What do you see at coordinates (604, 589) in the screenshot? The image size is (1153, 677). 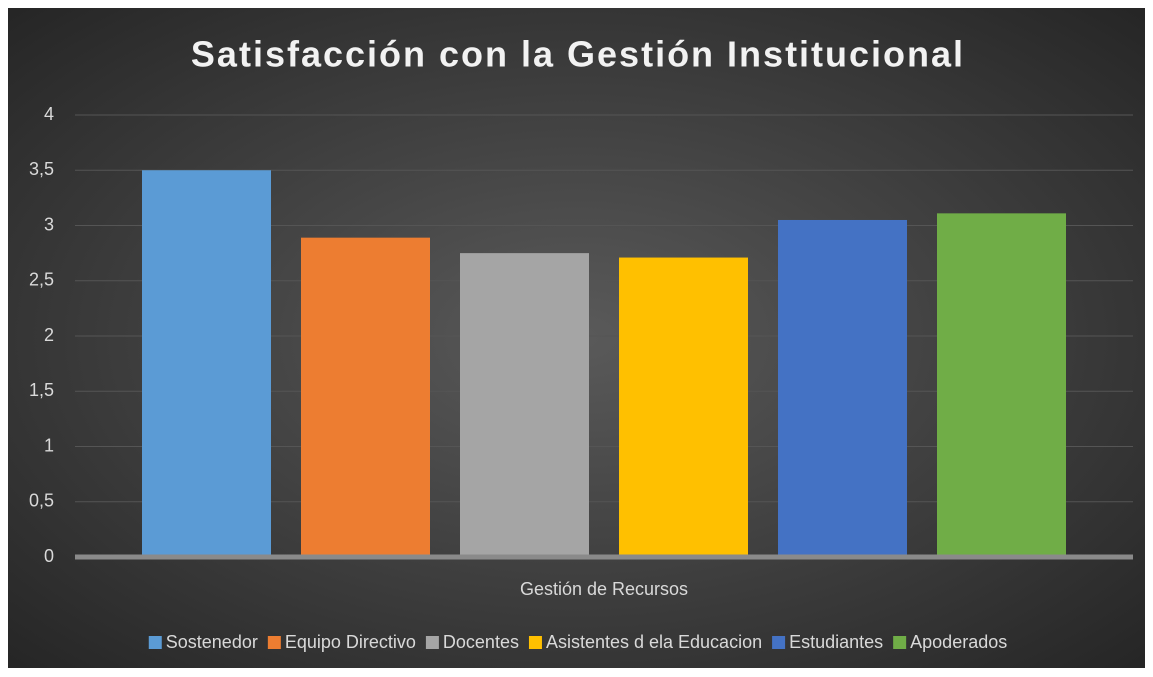 I see `x-tick-label: Gestión de Recursos` at bounding box center [604, 589].